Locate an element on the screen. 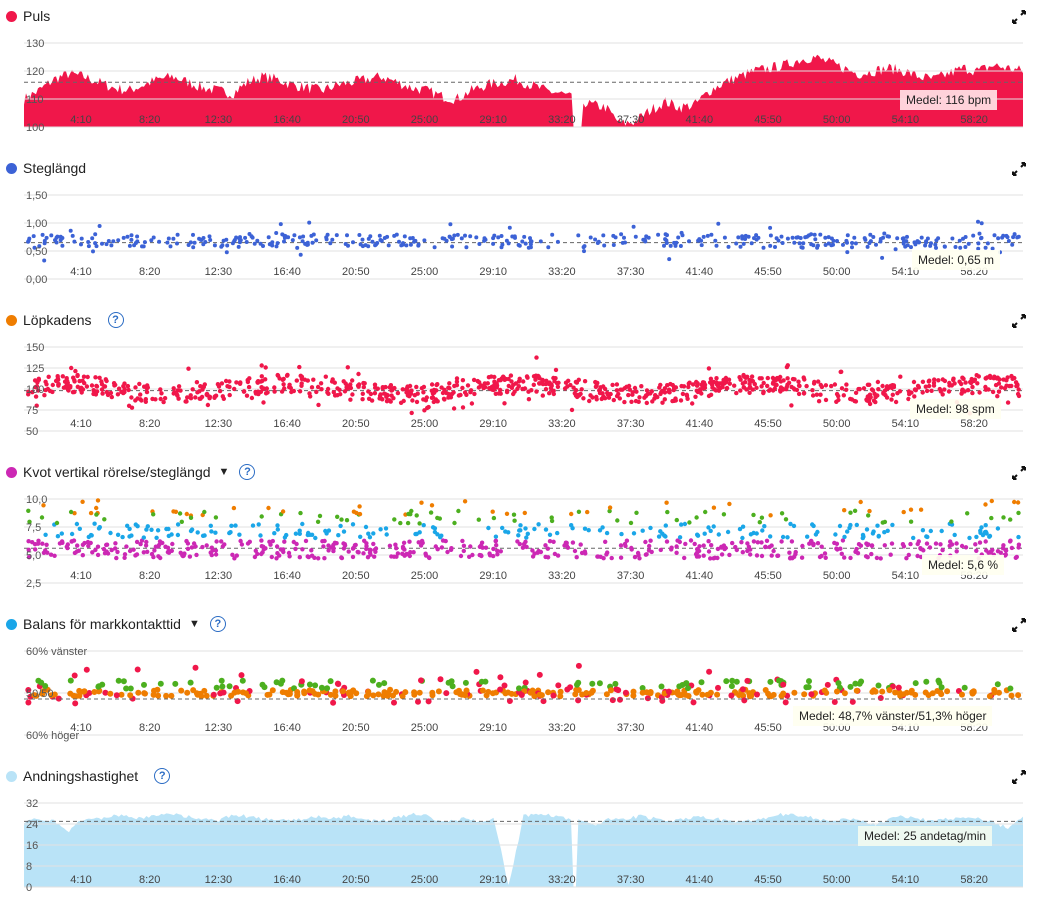 This screenshot has height=912, width=1040. x-tick-label: 58:20 is located at coordinates (974, 120).